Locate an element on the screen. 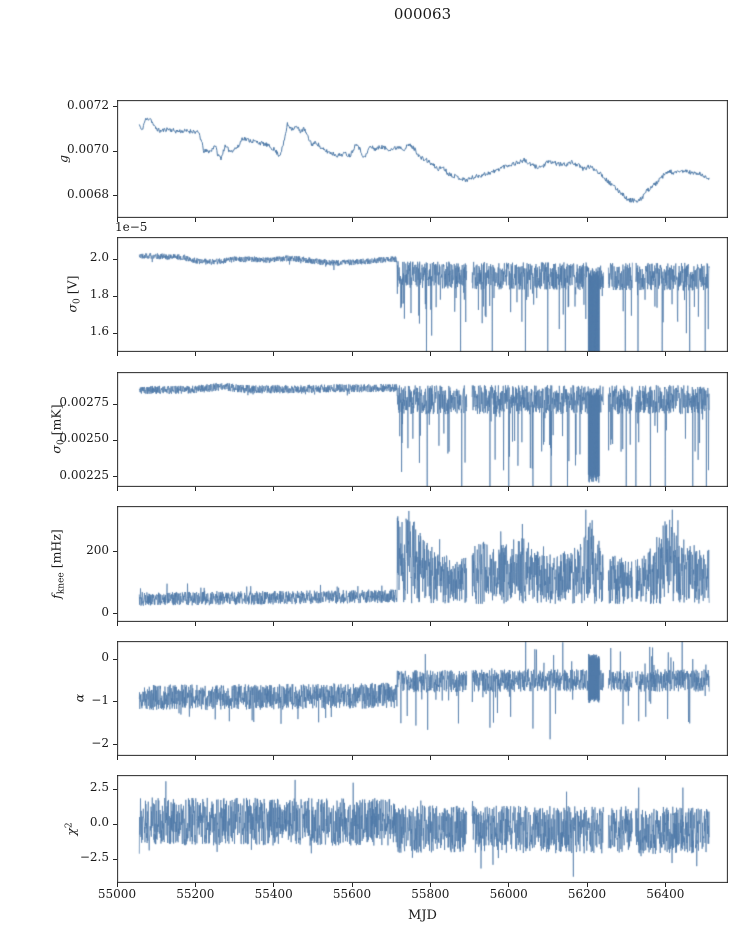 This screenshot has width=739, height=936. x-tick-label: 56200 is located at coordinates (587, 894).